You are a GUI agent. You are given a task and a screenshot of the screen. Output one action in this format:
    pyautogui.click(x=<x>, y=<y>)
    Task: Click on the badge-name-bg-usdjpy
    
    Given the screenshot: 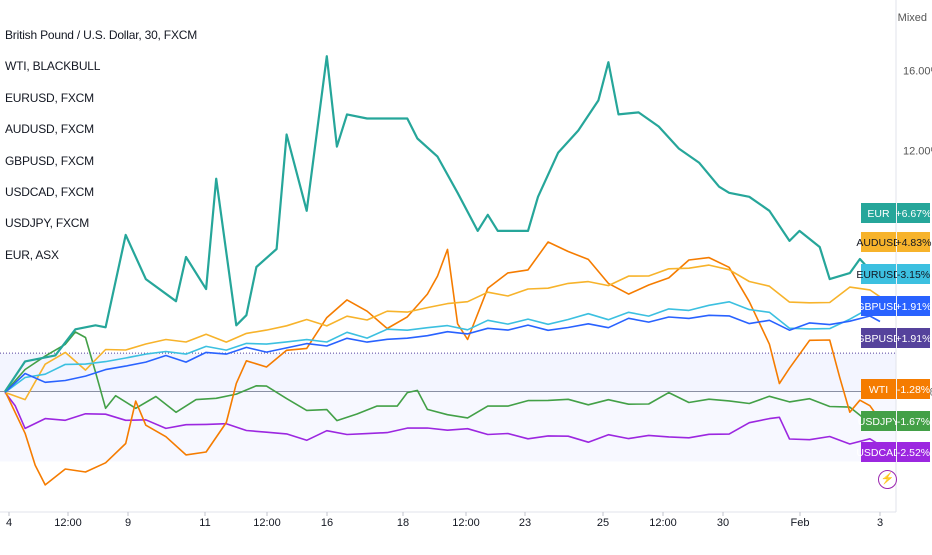 What is the action you would take?
    pyautogui.click(x=878, y=421)
    